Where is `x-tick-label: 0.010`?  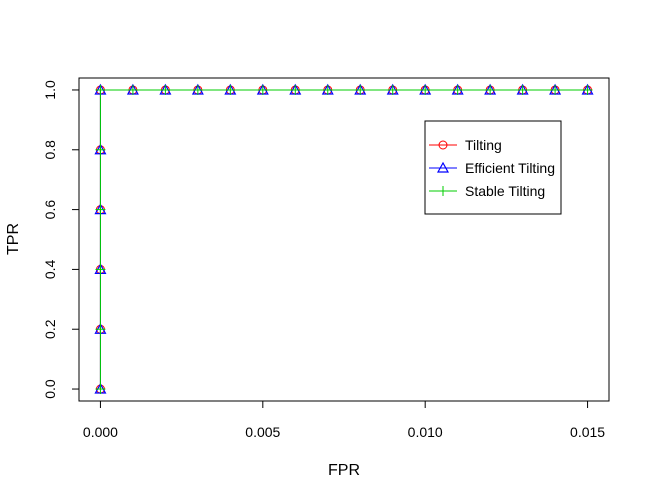 x-tick-label: 0.010 is located at coordinates (425, 432).